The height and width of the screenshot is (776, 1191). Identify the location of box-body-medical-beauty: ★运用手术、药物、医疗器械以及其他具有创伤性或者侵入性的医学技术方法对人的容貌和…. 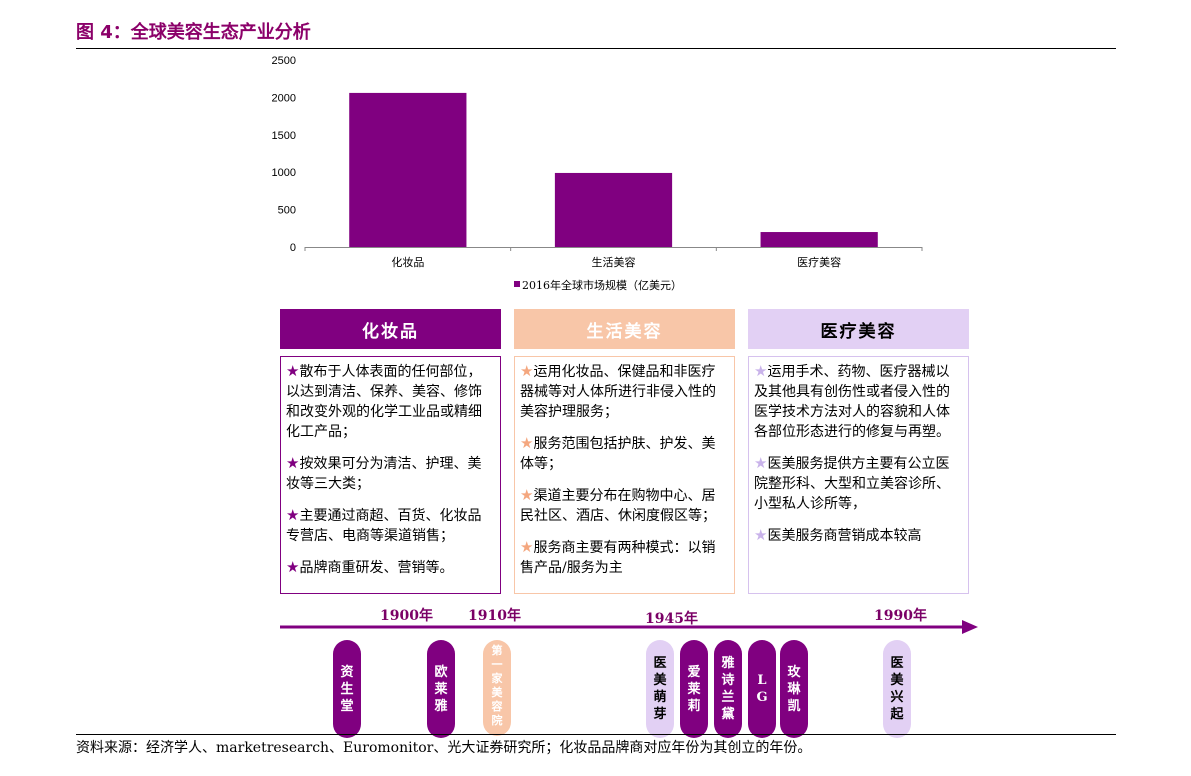
(858, 475).